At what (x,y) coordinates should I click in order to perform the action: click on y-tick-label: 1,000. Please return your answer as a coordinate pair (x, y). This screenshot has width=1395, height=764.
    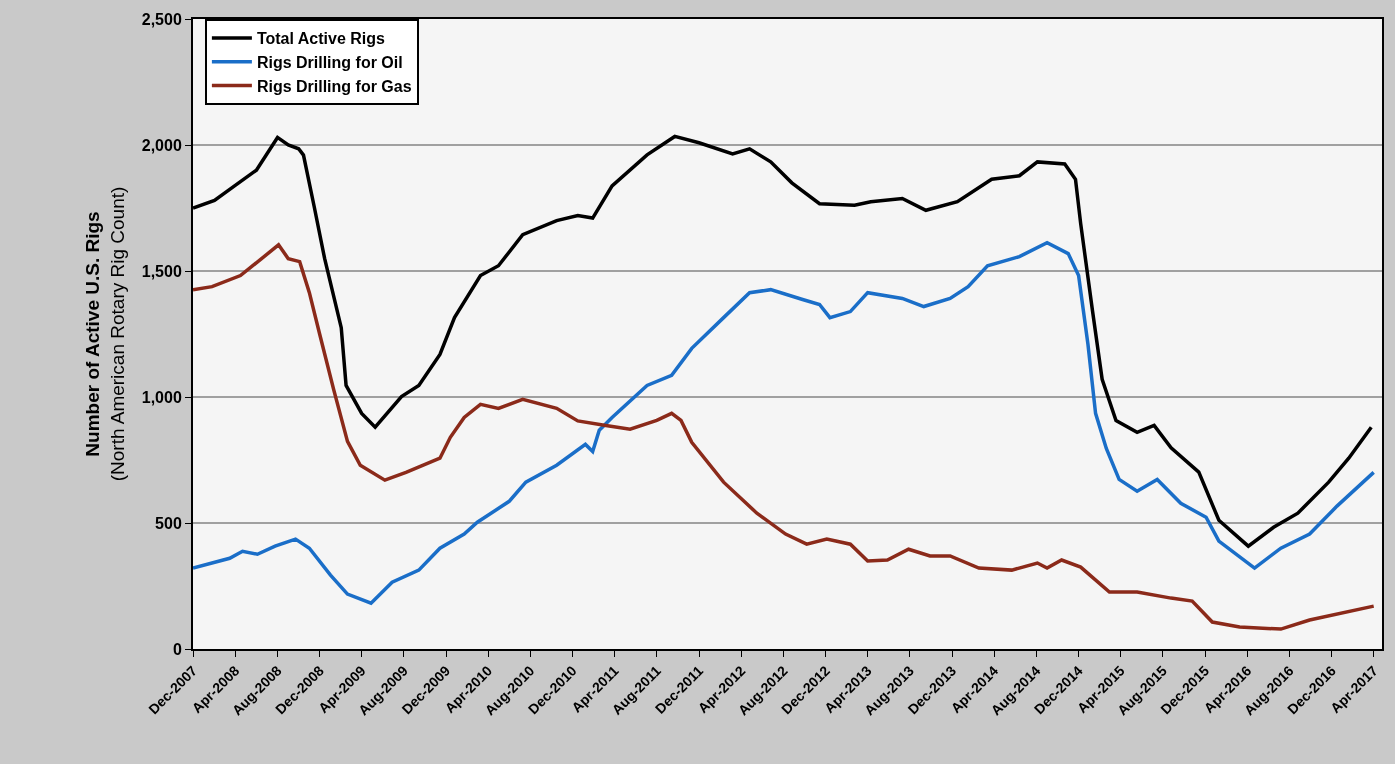
    Looking at the image, I should click on (161, 397).